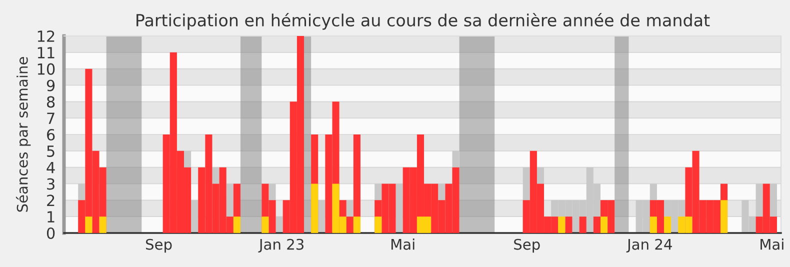  Describe the element at coordinates (50, 118) in the screenshot. I see `y-tick-label: 7` at that location.